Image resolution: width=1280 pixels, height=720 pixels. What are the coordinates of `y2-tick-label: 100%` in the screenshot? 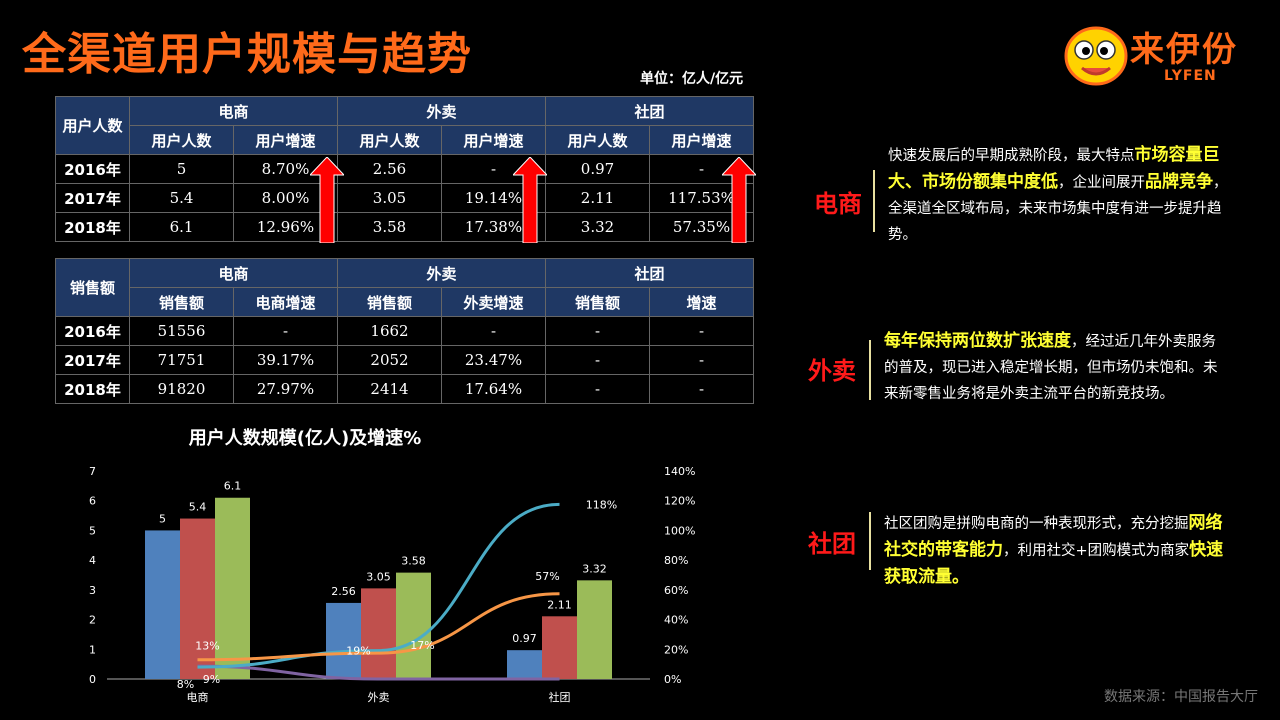 It's located at (679, 530).